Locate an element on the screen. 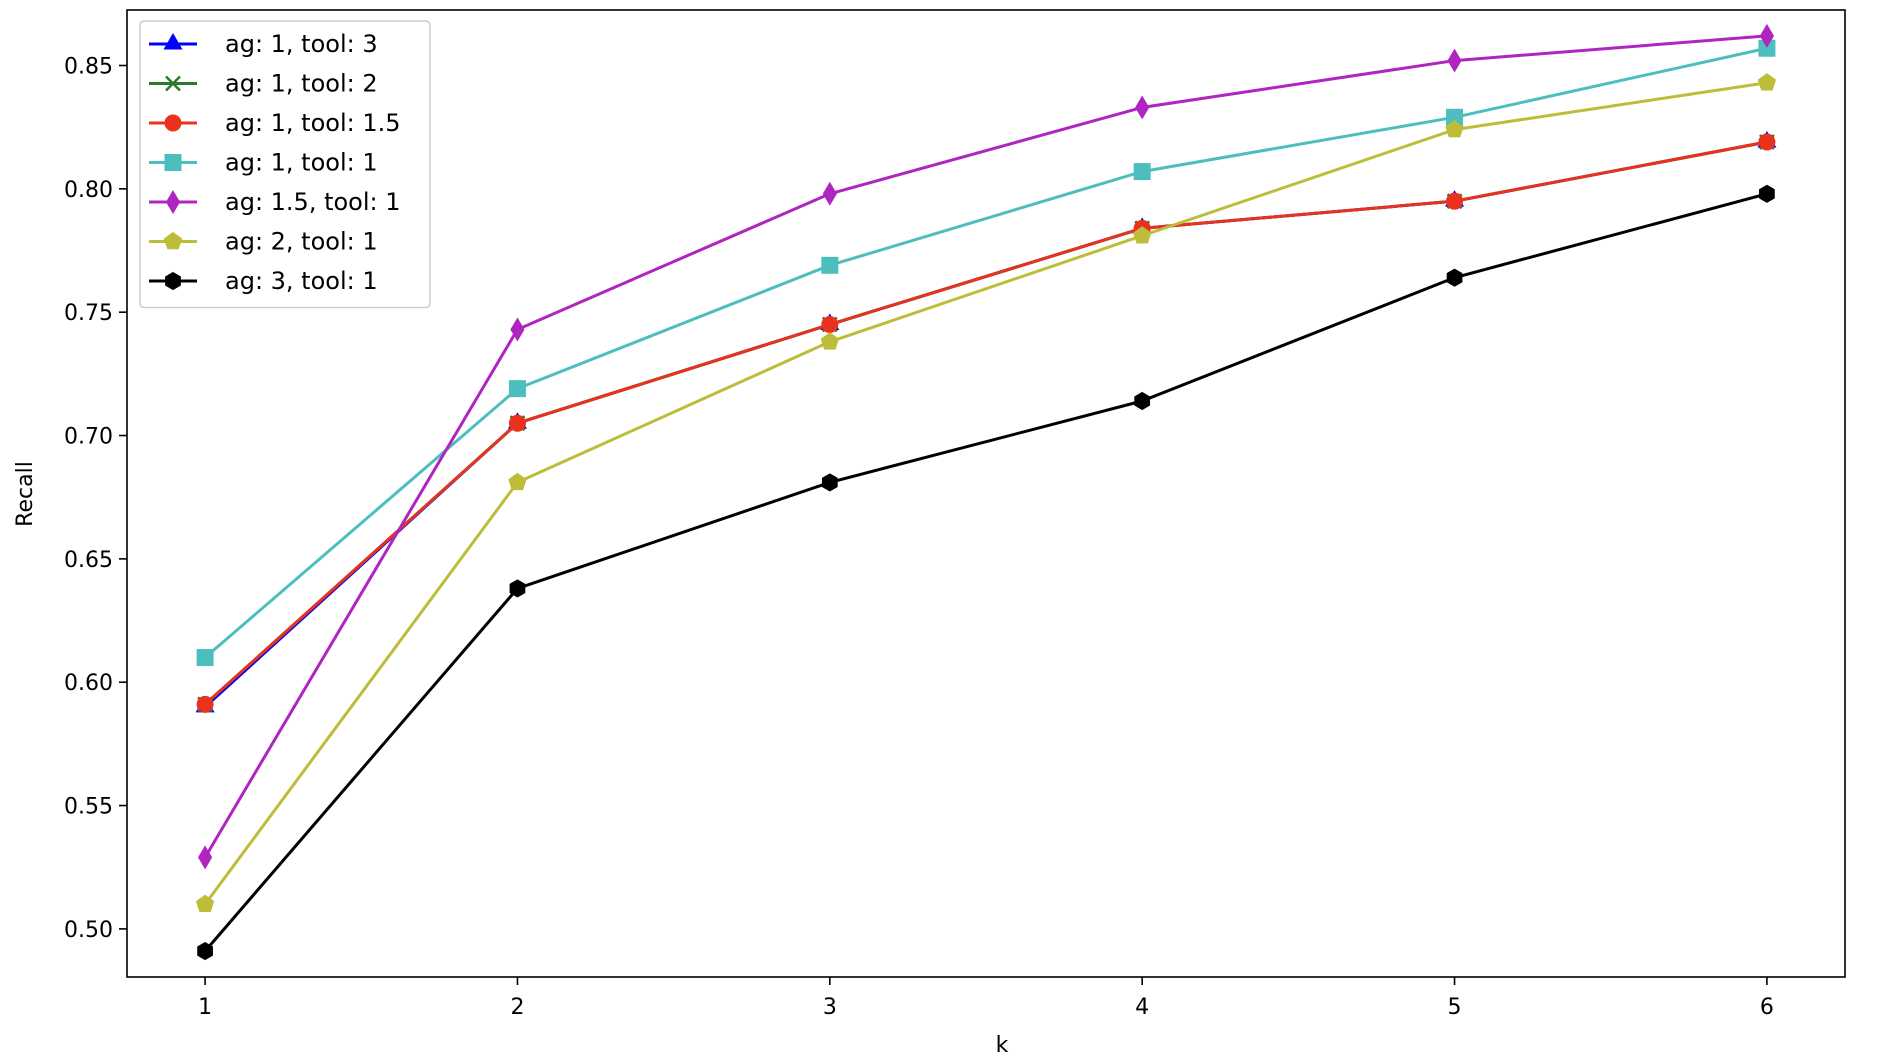 The height and width of the screenshot is (1056, 1884). legend-item: ag: 3, tool: 1 is located at coordinates (263, 281).